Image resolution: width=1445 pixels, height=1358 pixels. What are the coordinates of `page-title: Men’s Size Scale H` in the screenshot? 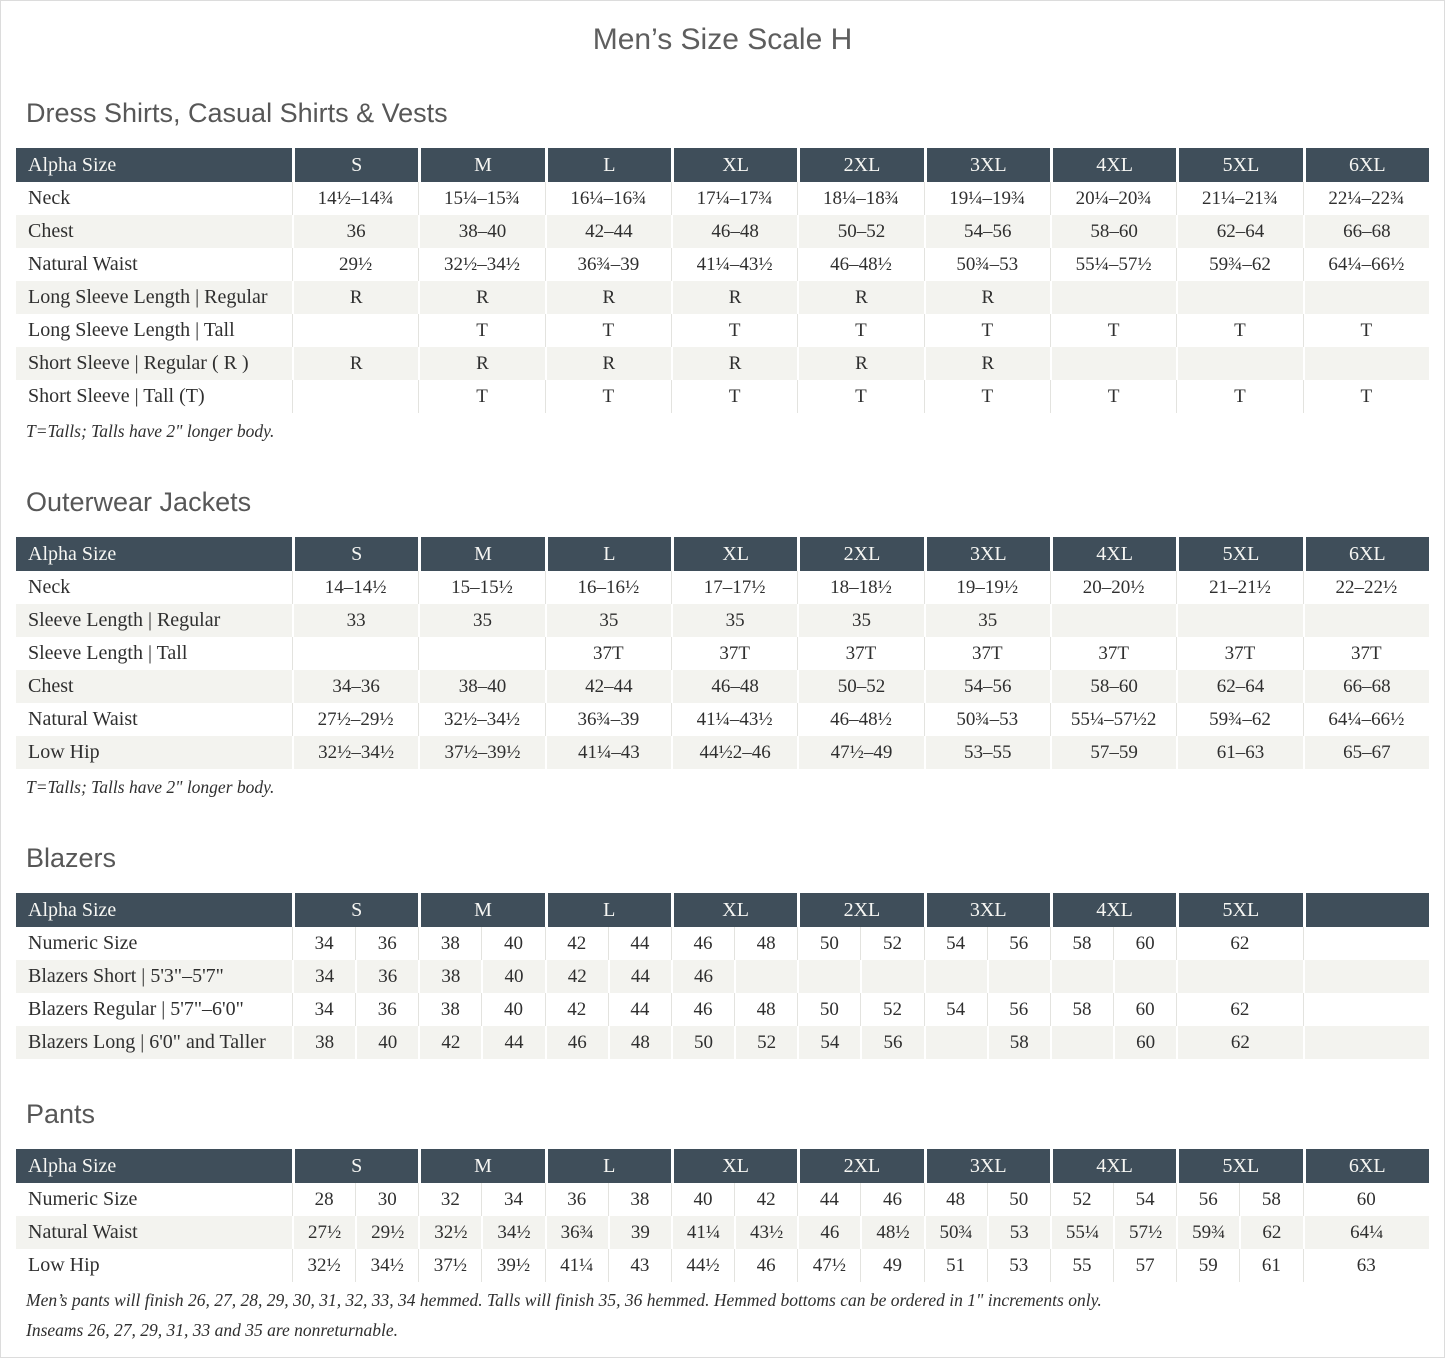 It's located at (722, 39).